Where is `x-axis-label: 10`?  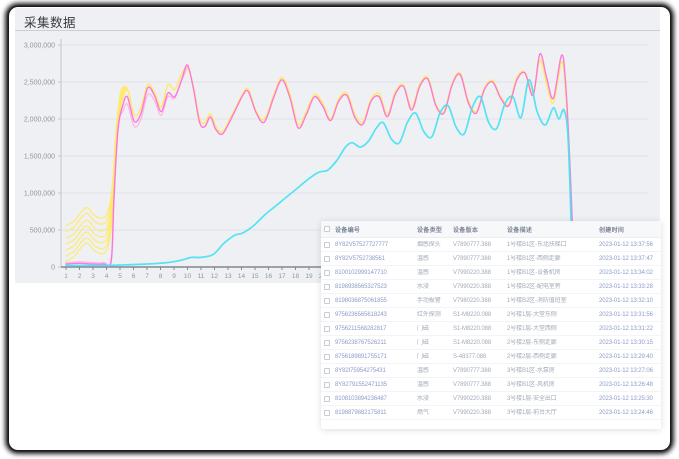 x-axis-label: 10 is located at coordinates (188, 276).